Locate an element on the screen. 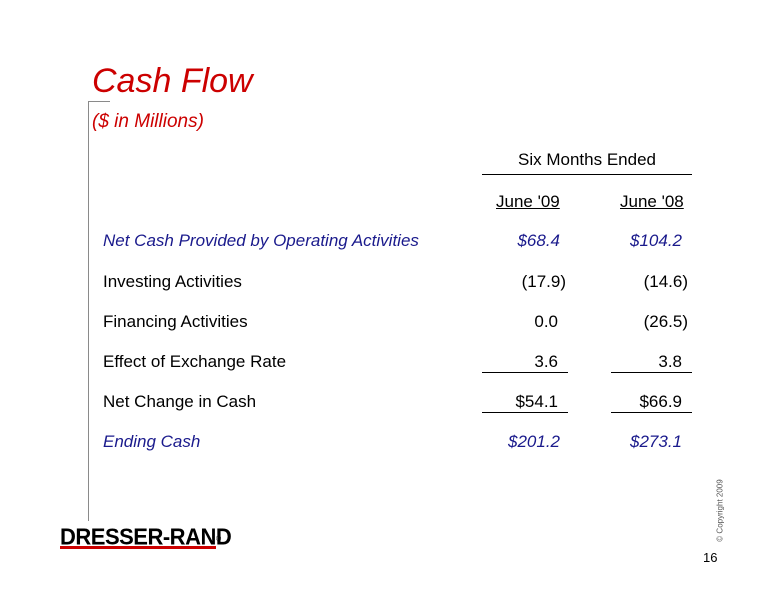  row-label-investing: Investing Activities is located at coordinates (172, 281).